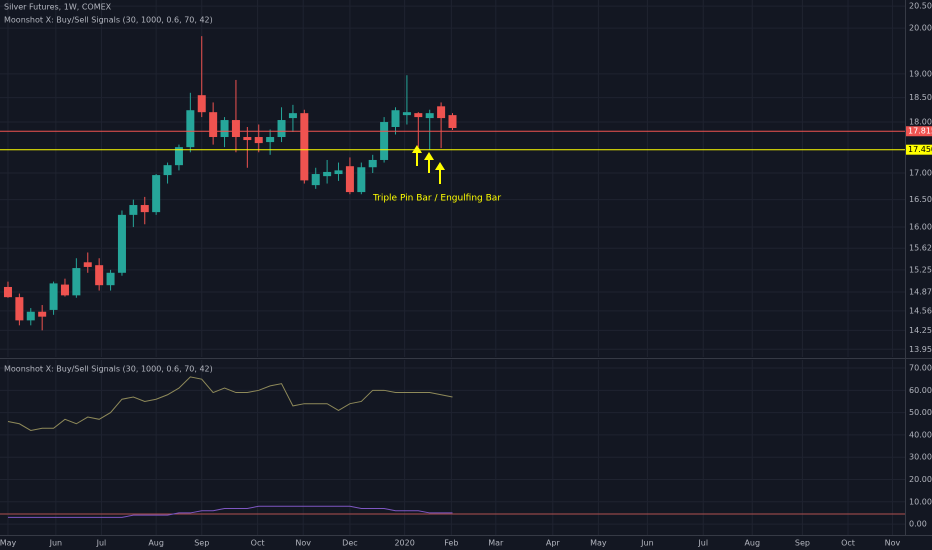 The image size is (932, 550). What do you see at coordinates (920, 310) in the screenshot?
I see `y-tick-label: 14.565` at bounding box center [920, 310].